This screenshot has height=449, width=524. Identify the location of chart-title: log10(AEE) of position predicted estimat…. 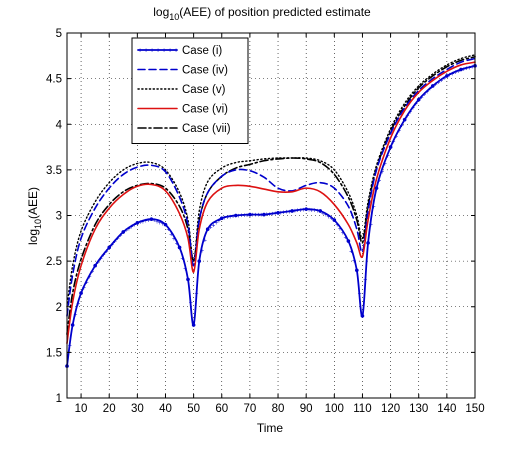
(262, 13).